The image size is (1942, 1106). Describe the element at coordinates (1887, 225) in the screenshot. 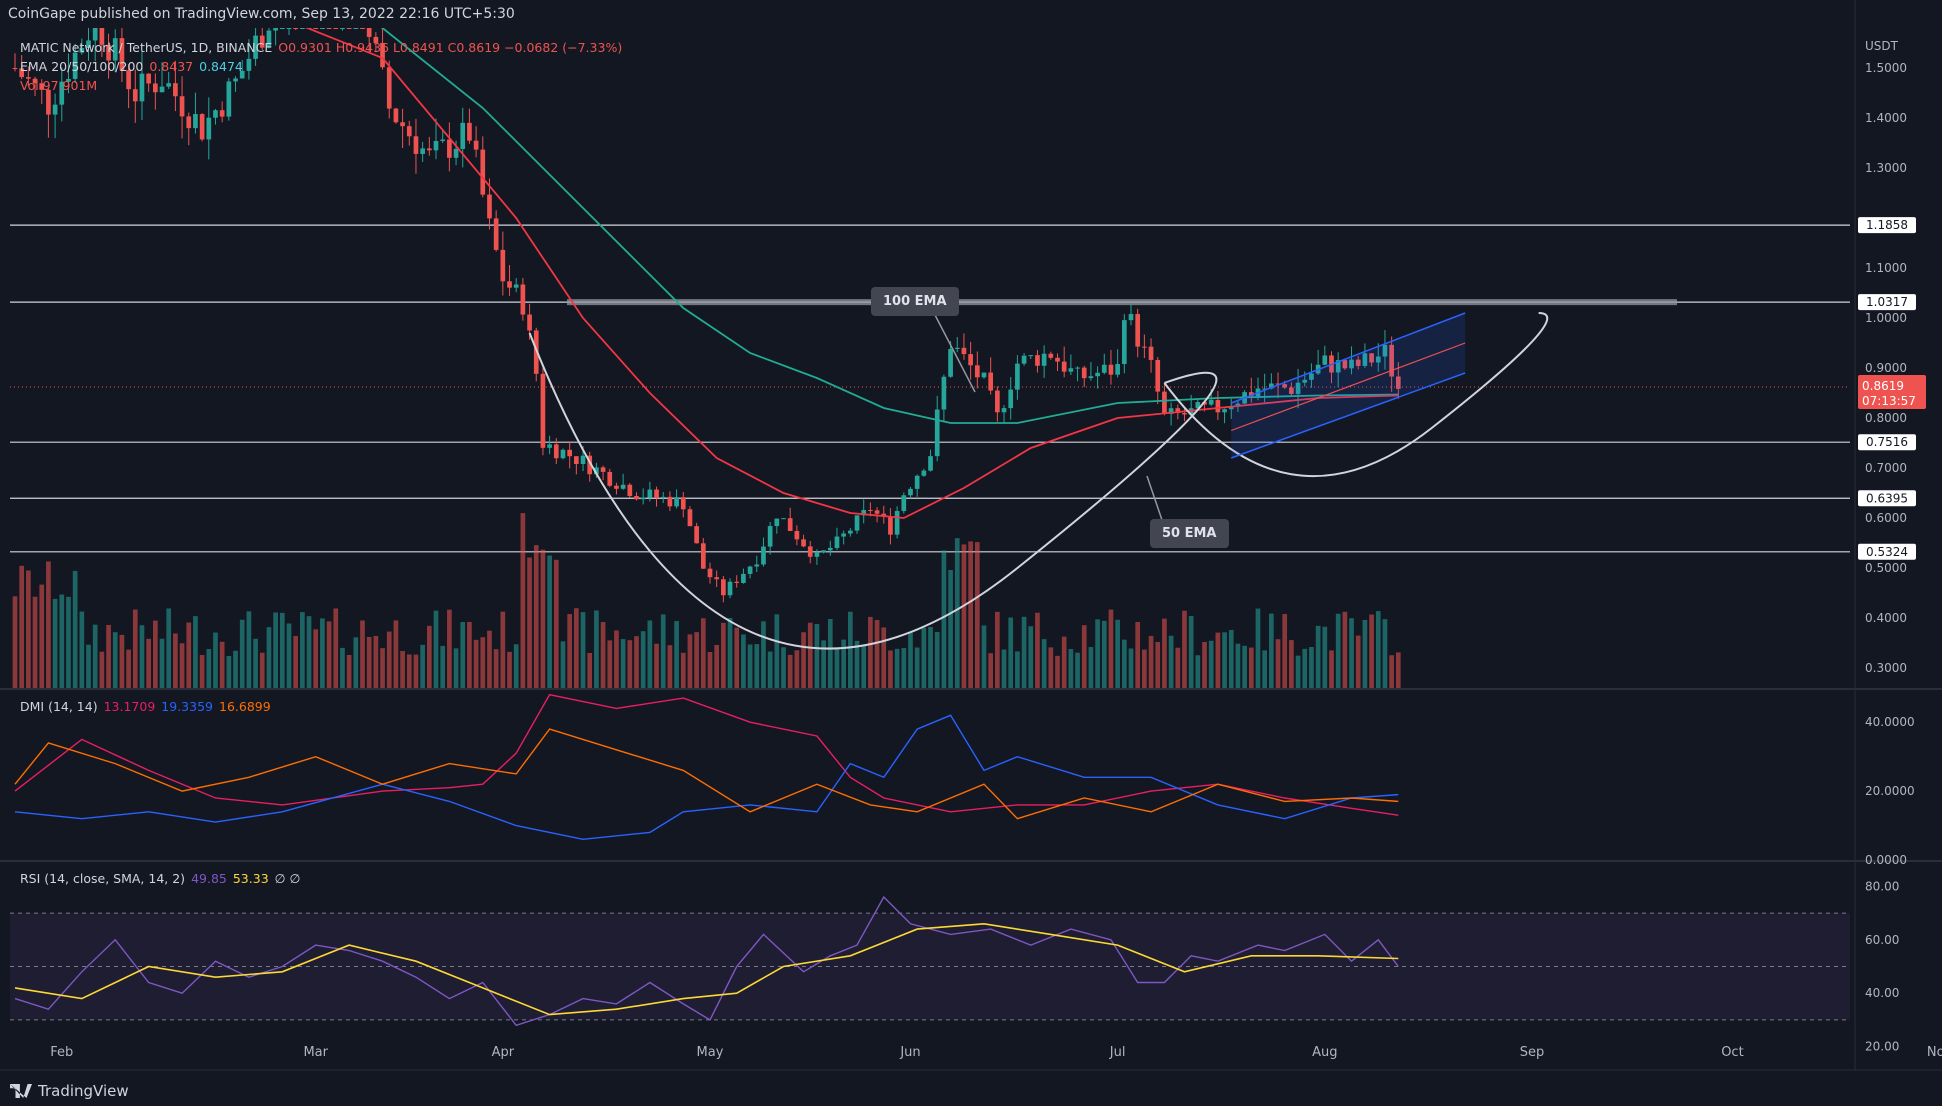

I see `level-label-box` at that location.